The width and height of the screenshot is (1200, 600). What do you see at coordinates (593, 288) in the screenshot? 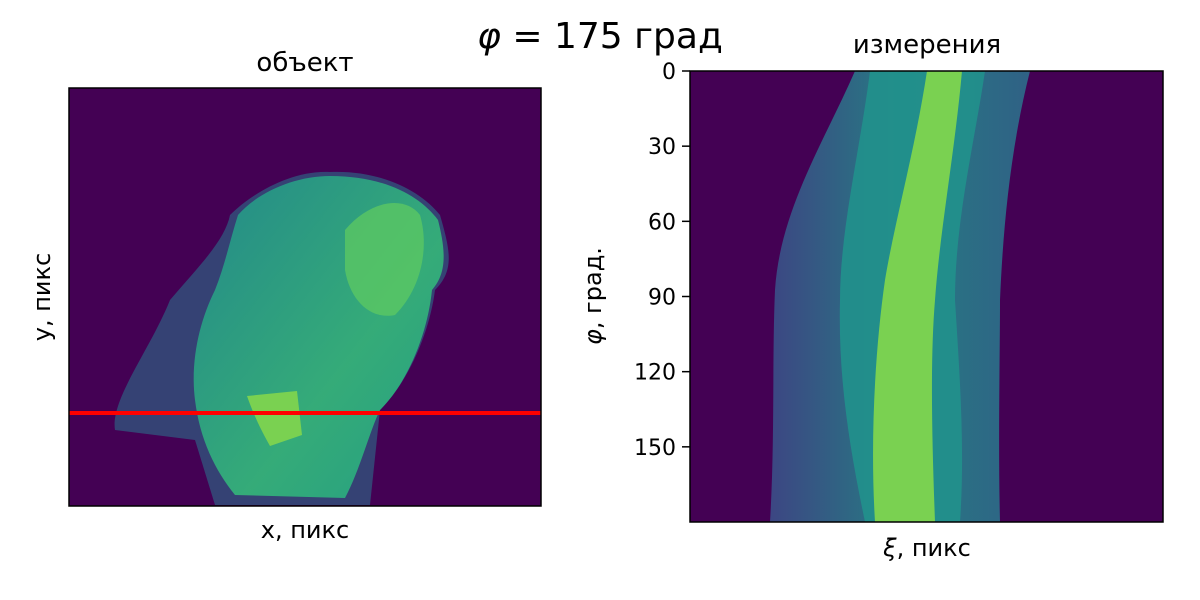
I see `sinogram-ylabel-rest: , град.` at bounding box center [593, 288].